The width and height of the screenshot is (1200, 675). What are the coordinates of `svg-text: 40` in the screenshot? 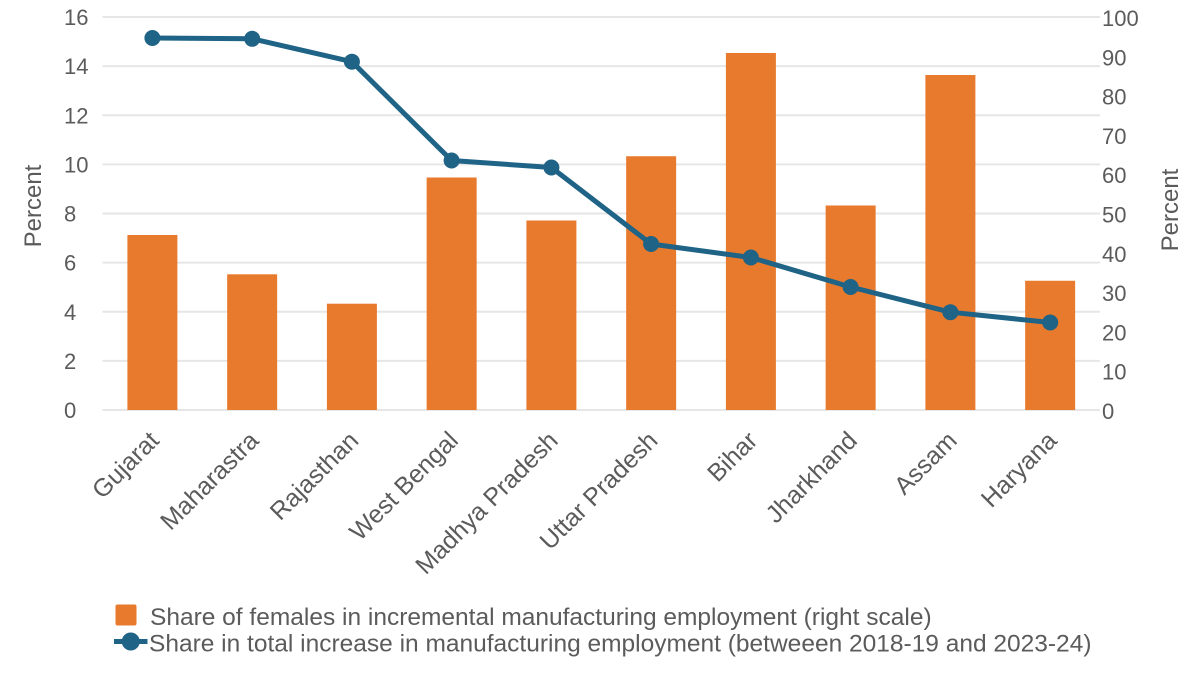 It's located at (1114, 254).